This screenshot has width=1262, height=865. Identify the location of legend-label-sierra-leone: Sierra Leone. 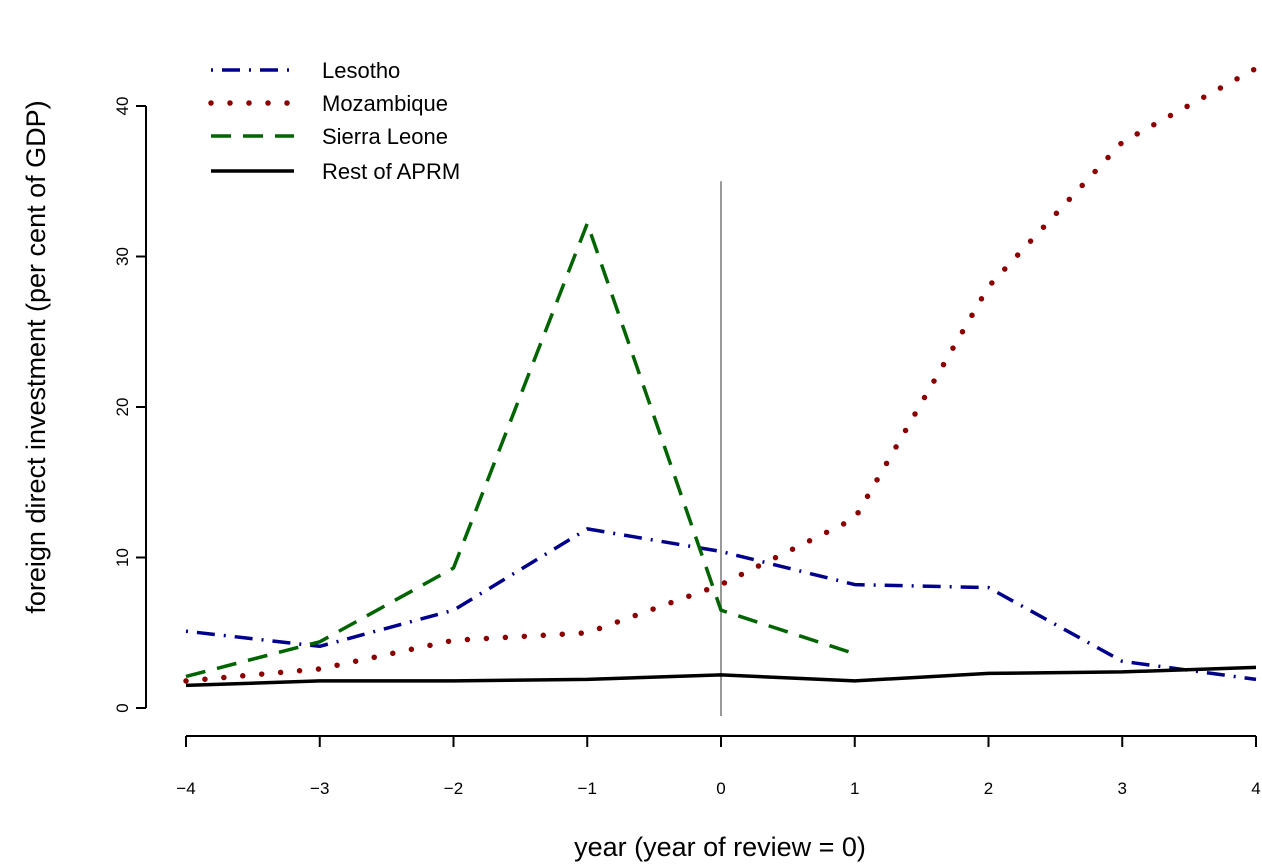
(385, 136).